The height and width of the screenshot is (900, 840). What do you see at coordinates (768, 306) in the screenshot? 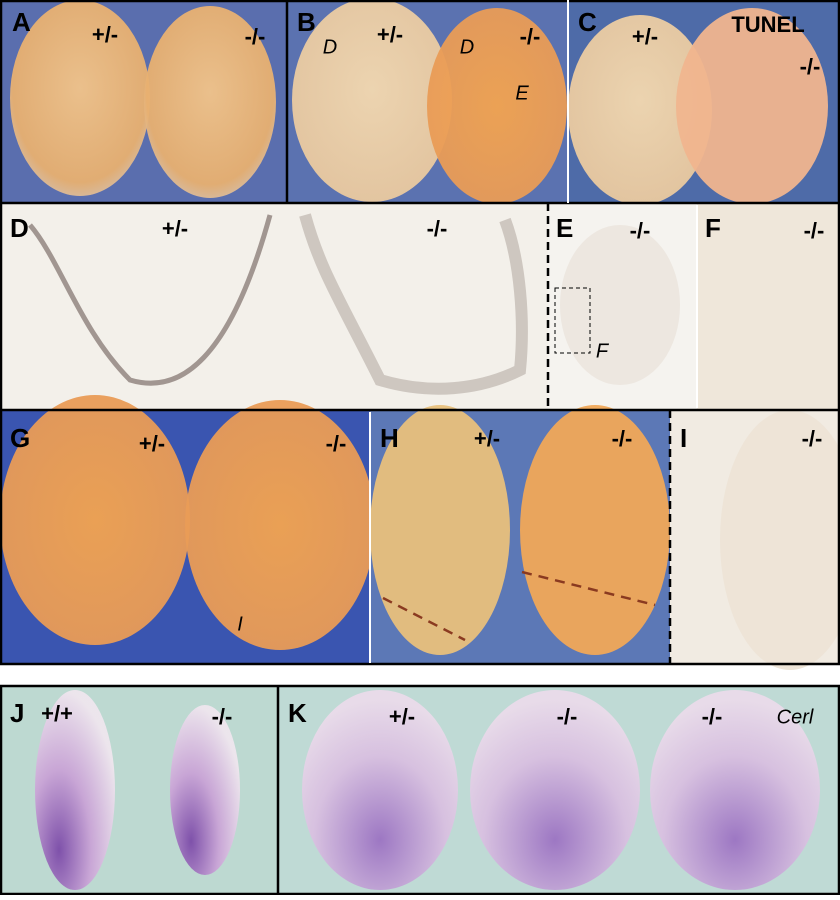
I see `panel-background` at bounding box center [768, 306].